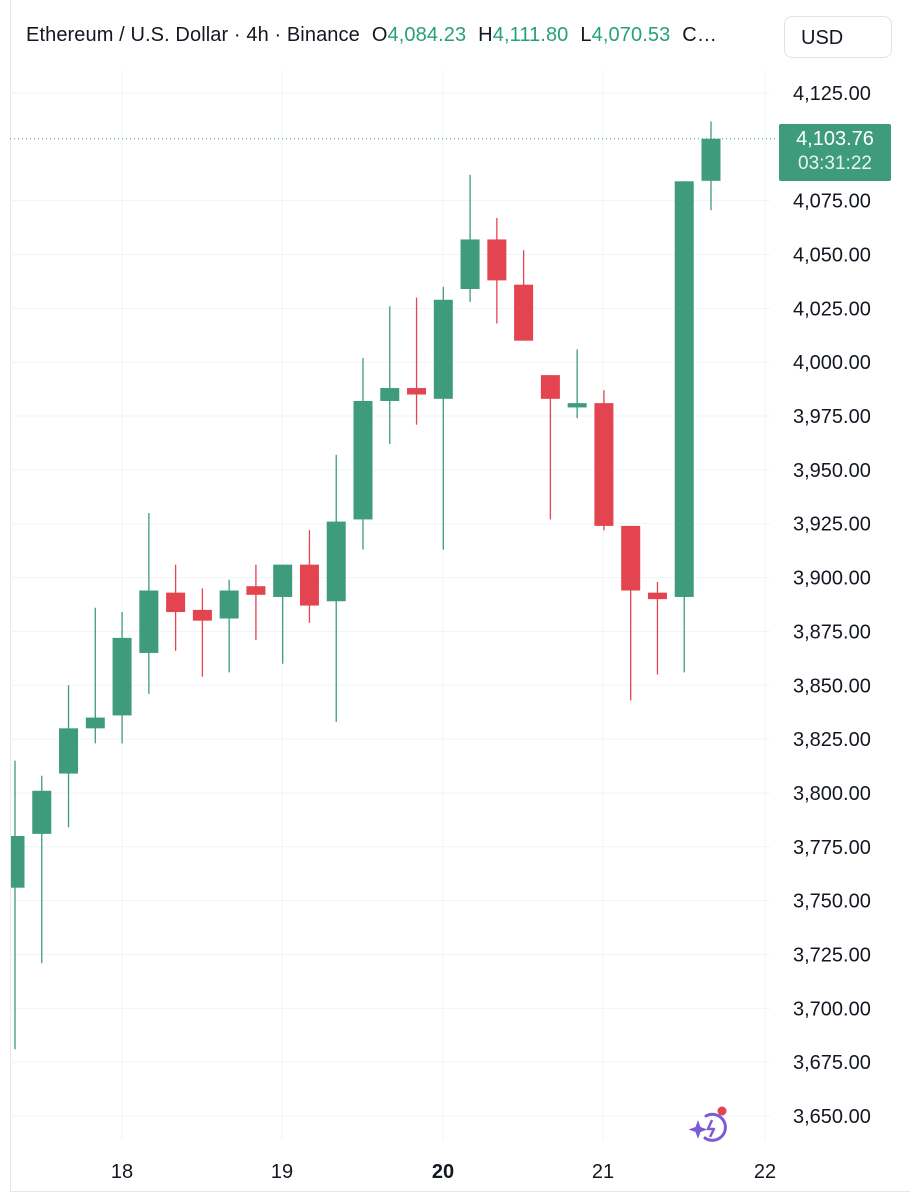 This screenshot has height=1200, width=910. I want to click on high-label: H, so click(485, 35).